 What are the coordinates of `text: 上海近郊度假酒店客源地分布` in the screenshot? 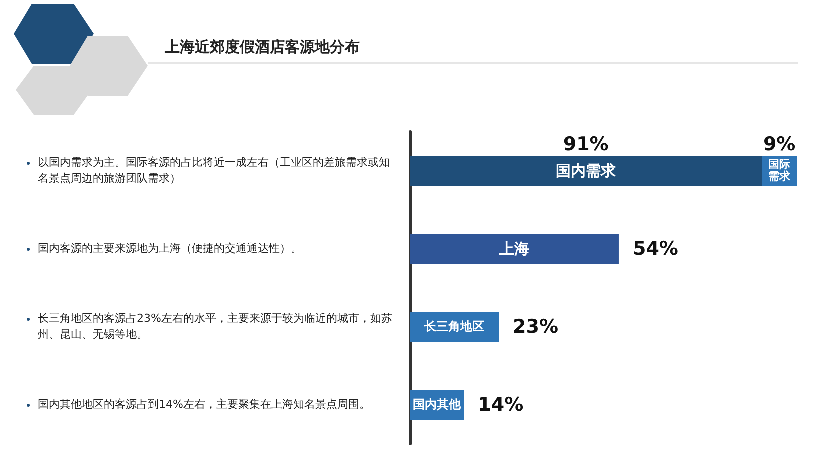 It's located at (262, 47).